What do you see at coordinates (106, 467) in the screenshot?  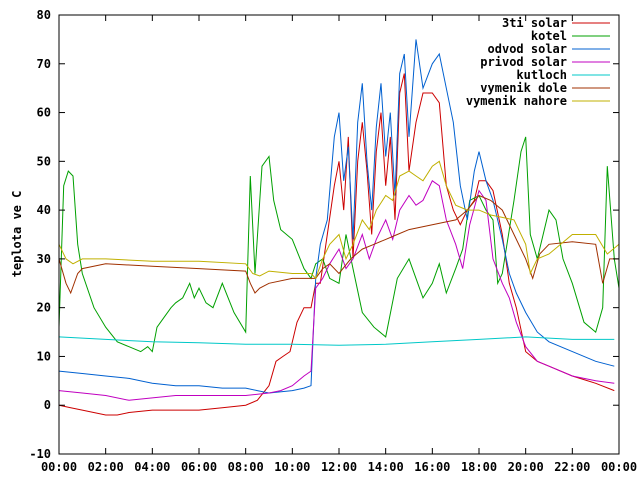 I see `x-tick-label: 02:00` at bounding box center [106, 467].